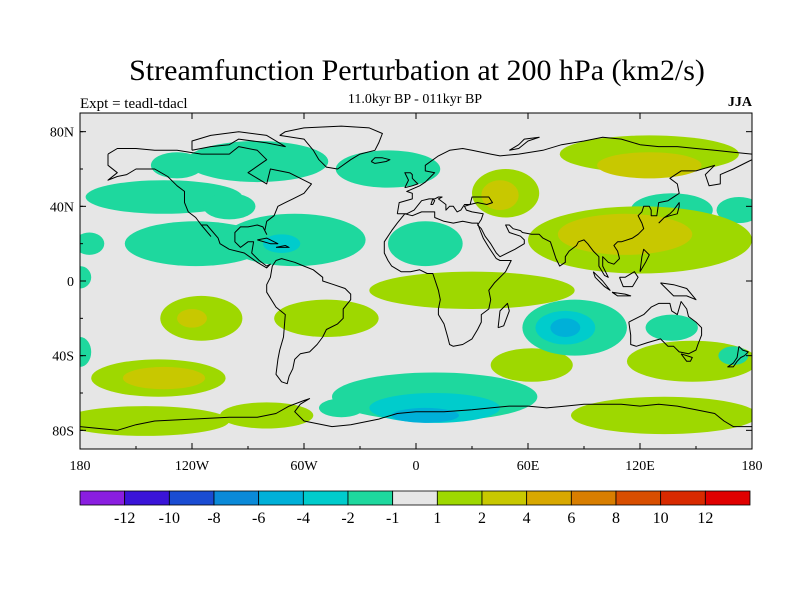 The width and height of the screenshot is (800, 600). Describe the element at coordinates (192, 466) in the screenshot. I see `x-tick-label-1: 120W` at that location.